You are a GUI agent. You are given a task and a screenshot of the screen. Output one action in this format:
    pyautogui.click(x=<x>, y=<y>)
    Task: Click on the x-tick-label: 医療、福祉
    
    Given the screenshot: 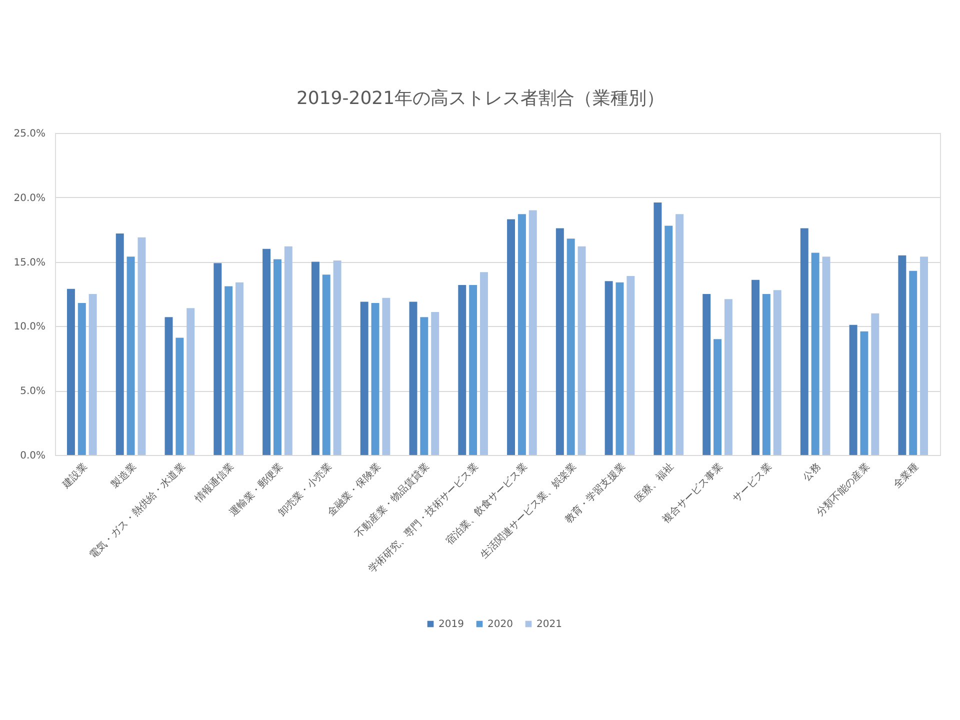 What is the action you would take?
    pyautogui.click(x=654, y=482)
    